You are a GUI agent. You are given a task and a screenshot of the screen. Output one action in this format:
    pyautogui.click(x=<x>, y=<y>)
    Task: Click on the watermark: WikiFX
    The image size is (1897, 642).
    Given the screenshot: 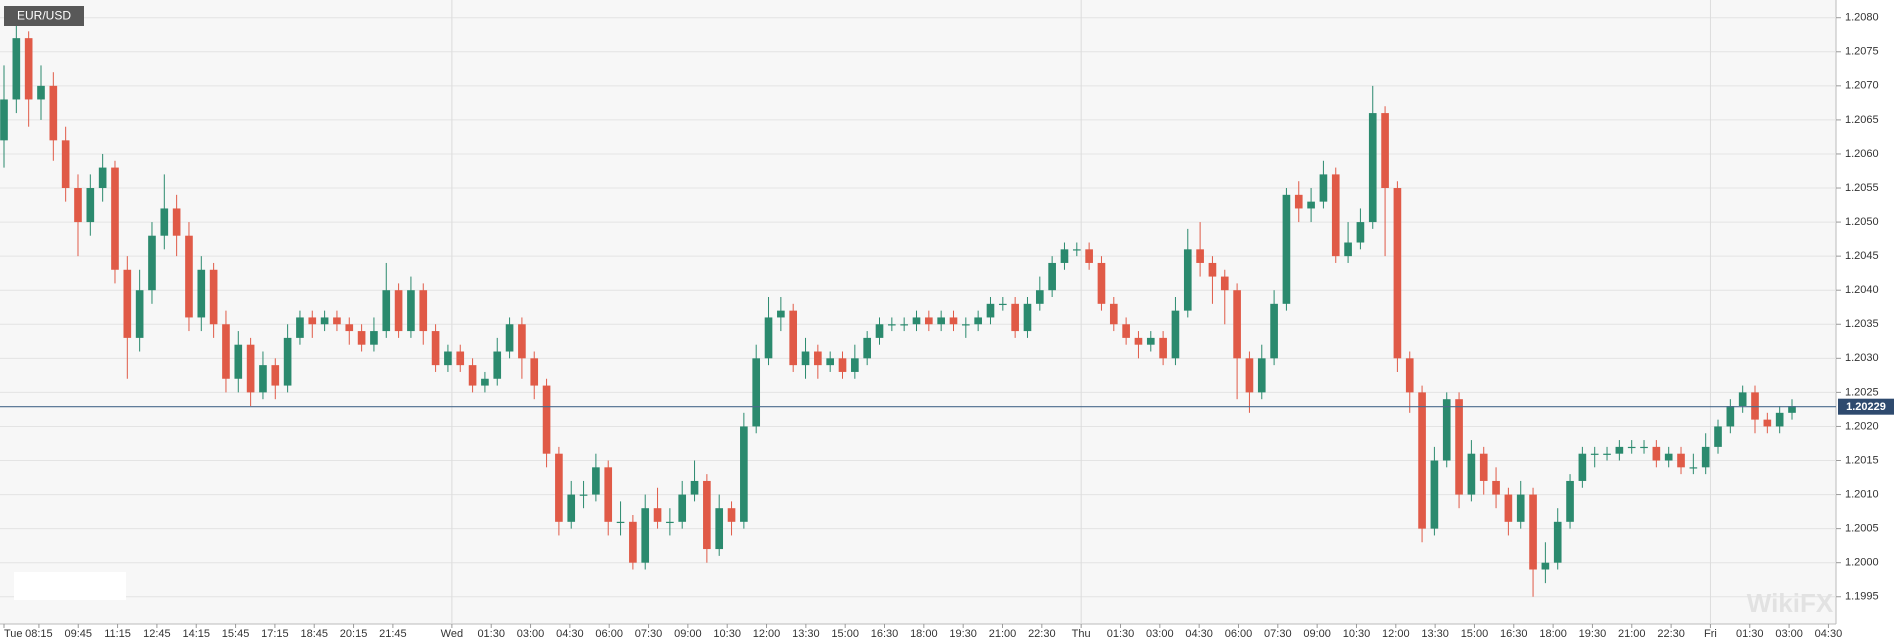 What is the action you would take?
    pyautogui.click(x=1790, y=603)
    